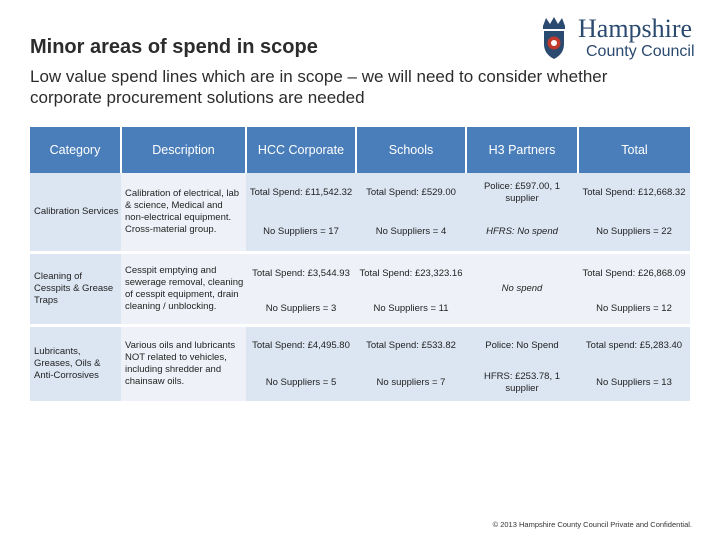 This screenshot has width=720, height=540. What do you see at coordinates (635, 28) in the screenshot?
I see `logo-text-hampshire: Hampshire` at bounding box center [635, 28].